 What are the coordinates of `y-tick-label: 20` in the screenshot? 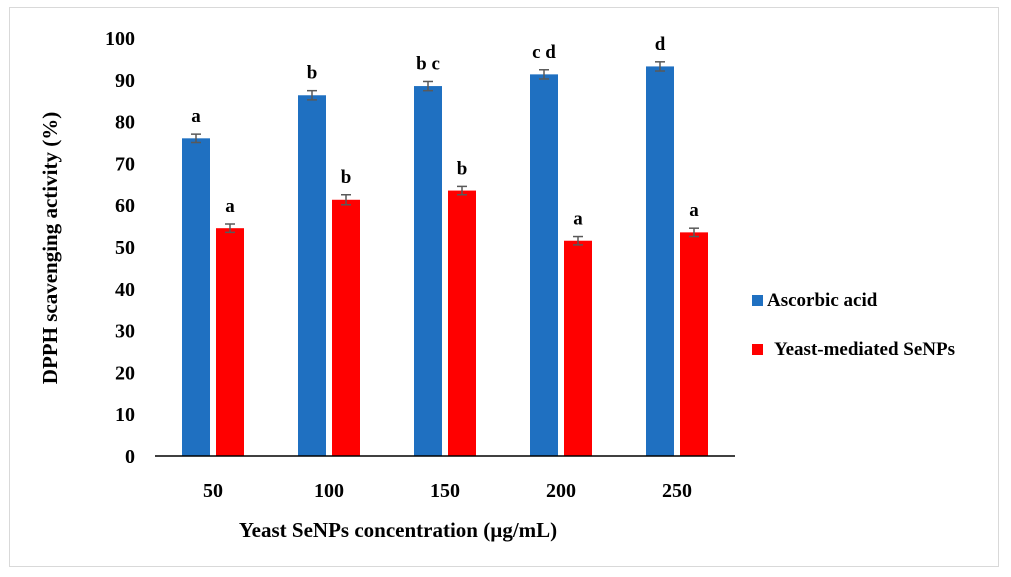 It's located at (125, 373).